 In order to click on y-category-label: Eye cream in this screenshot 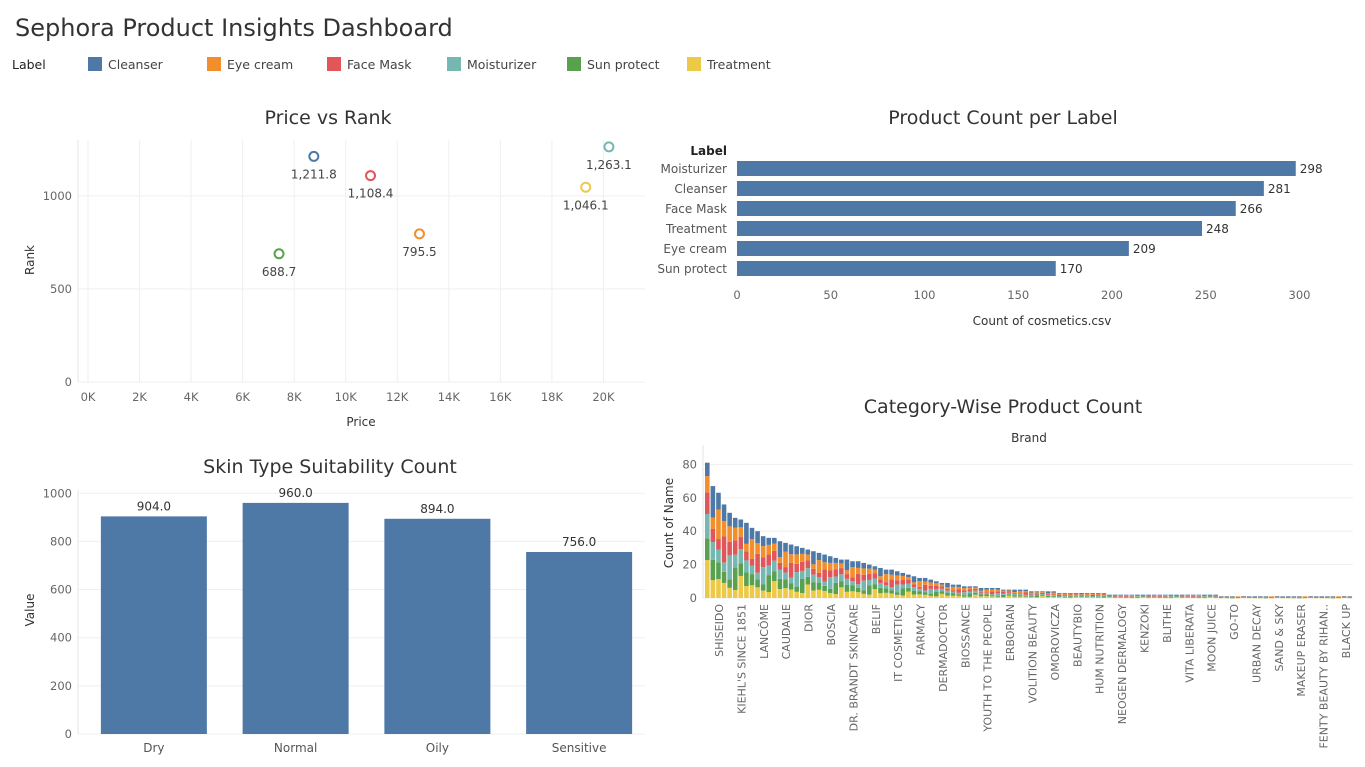, I will do `click(695, 249)`.